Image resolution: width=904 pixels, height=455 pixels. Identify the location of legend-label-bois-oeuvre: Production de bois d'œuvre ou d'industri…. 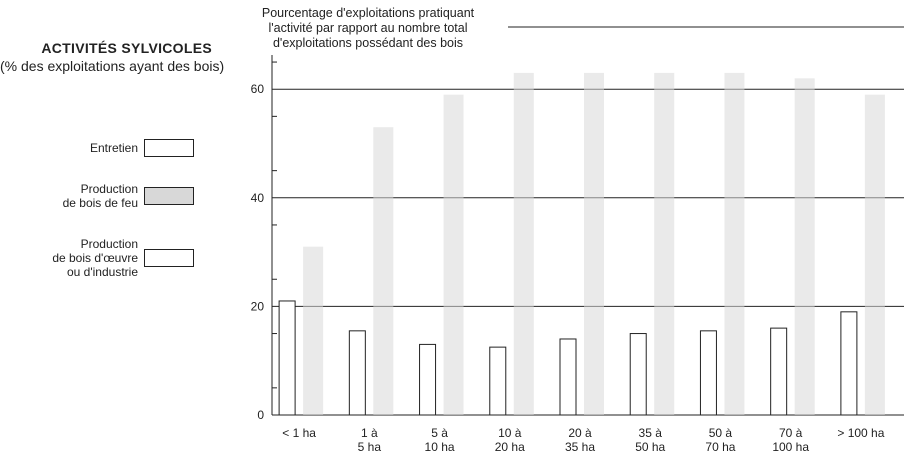
(95, 258).